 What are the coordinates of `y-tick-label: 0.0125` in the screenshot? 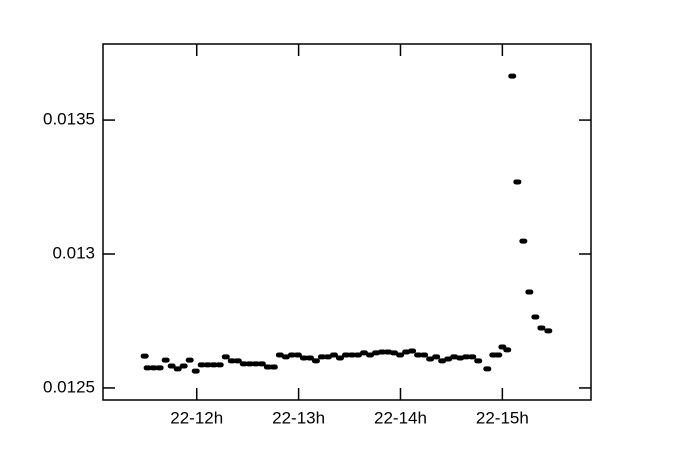 It's located at (69, 386).